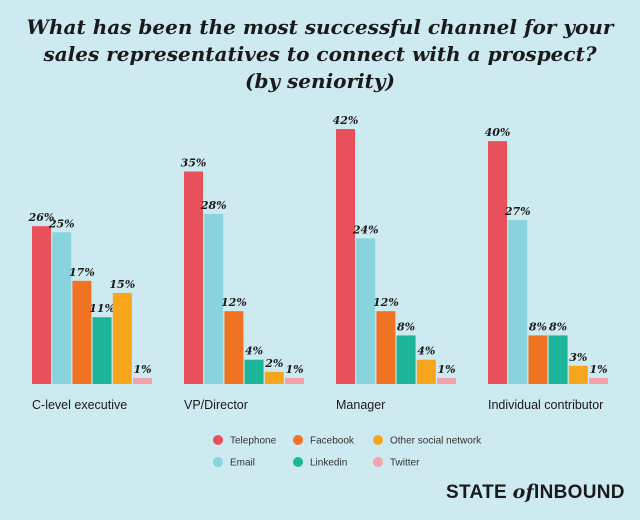 Image resolution: width=640 pixels, height=520 pixels. Describe the element at coordinates (242, 463) in the screenshot. I see `legend-label-email: Email` at that location.